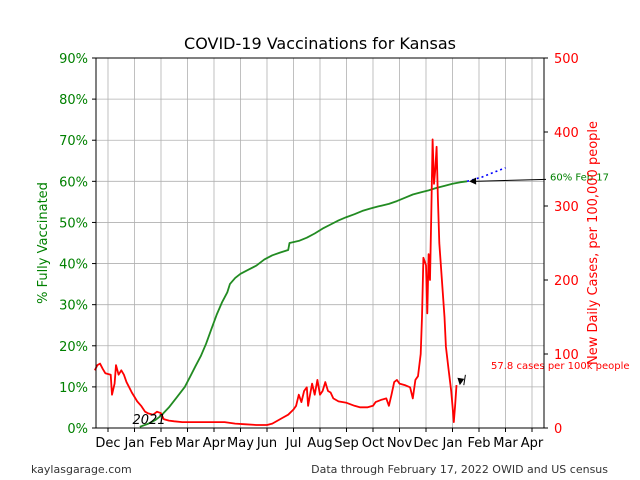  What do you see at coordinates (373, 443) in the screenshot?
I see `x-tick-label: Oct` at bounding box center [373, 443].